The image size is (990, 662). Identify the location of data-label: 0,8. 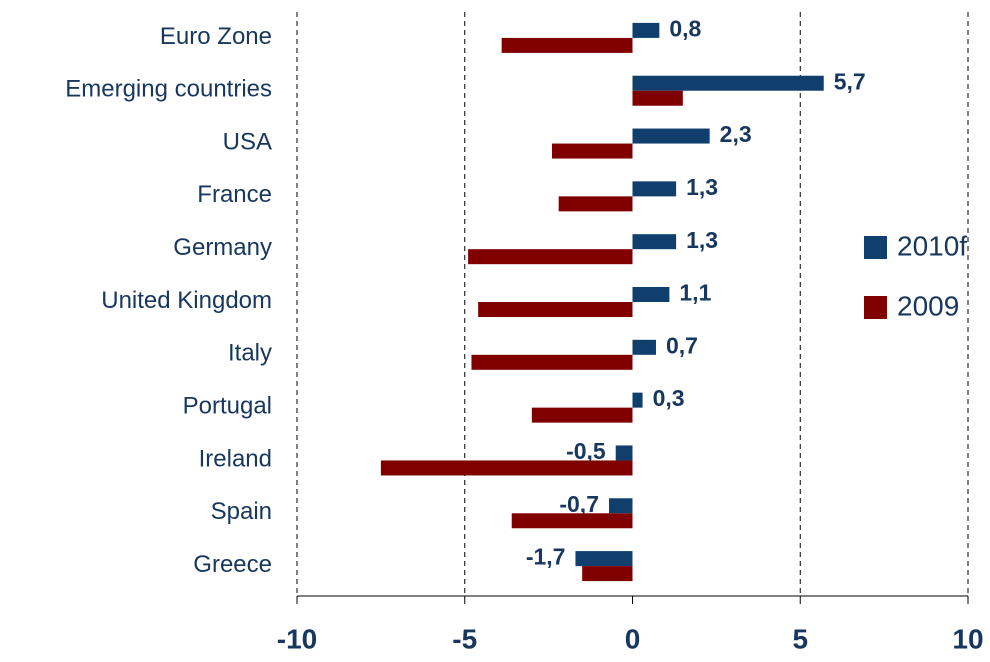
(685, 28).